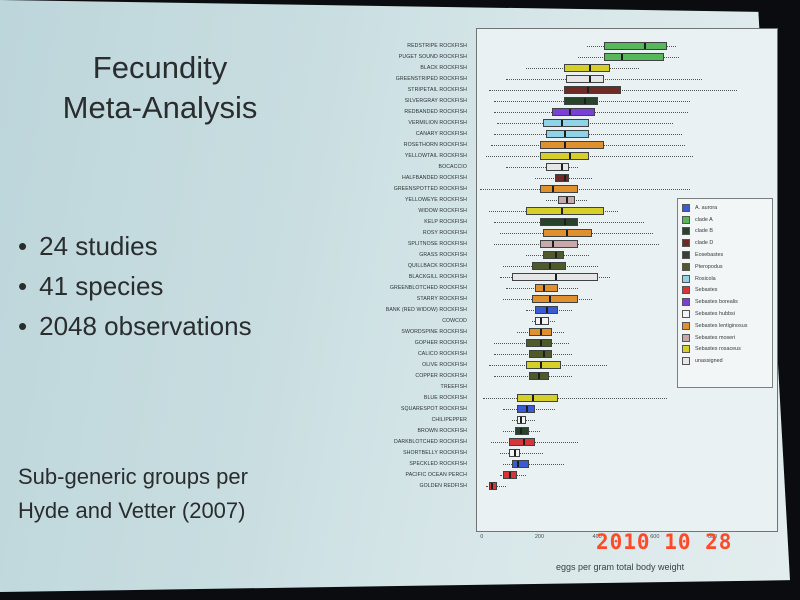 The width and height of the screenshot is (800, 600). Describe the element at coordinates (590, 453) in the screenshot. I see `boxplot-row: SHORTBELLY ROCKFISH` at that location.